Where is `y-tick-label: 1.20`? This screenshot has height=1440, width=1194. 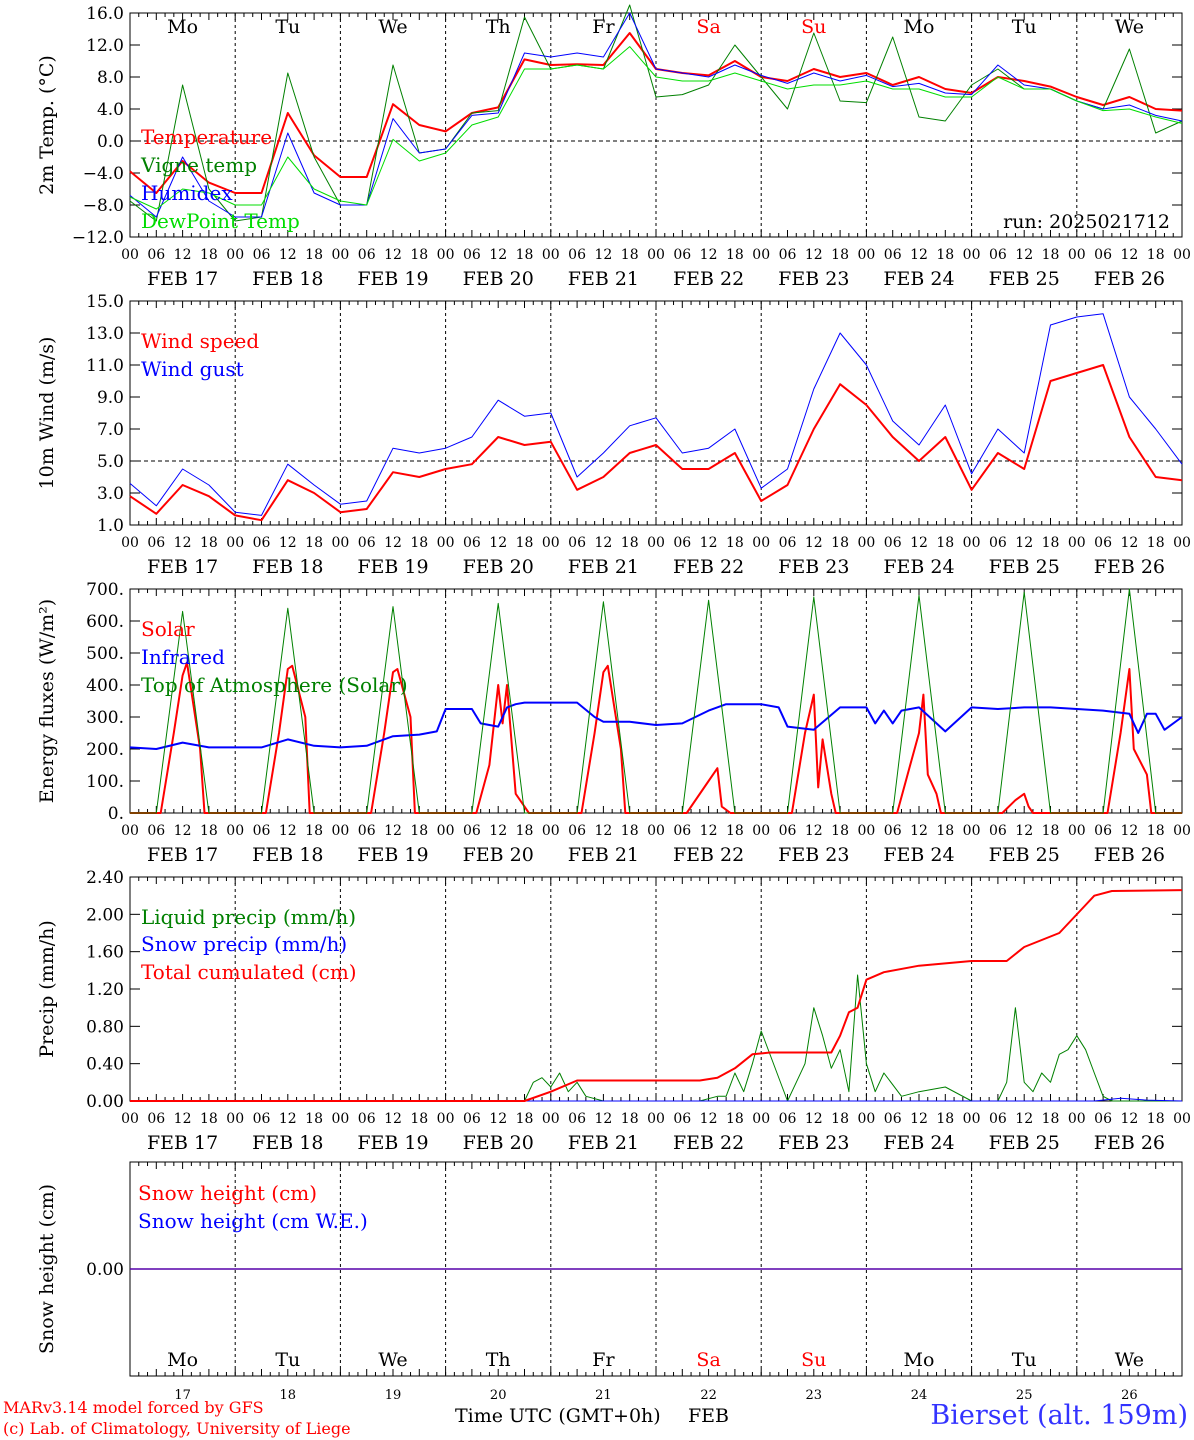 y-tick-label: 1.20 is located at coordinates (105, 990).